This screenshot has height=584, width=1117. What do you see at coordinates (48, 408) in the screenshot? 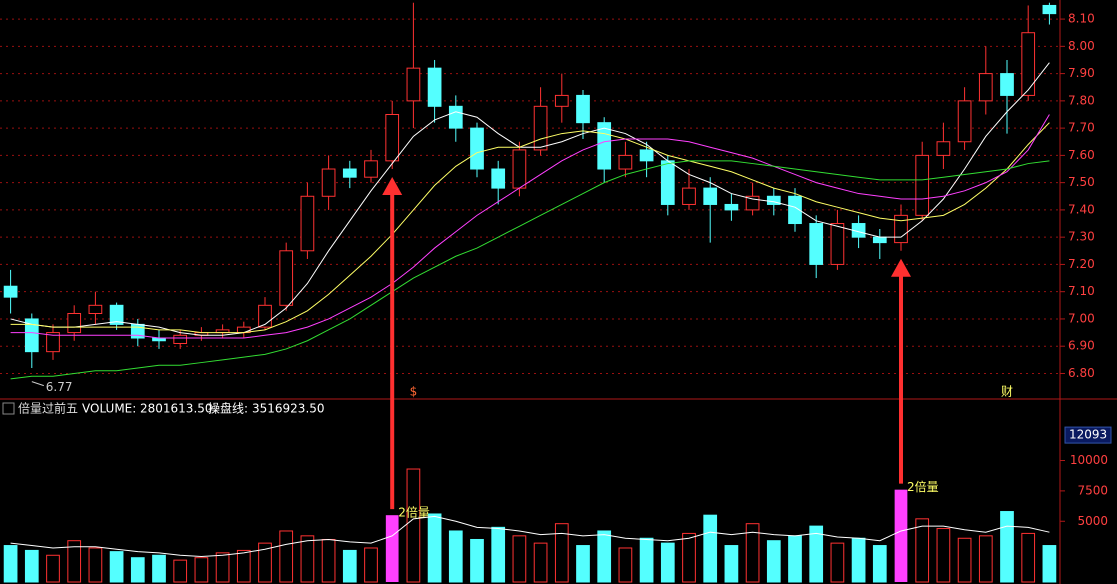
I see `indicator-header: 倍量过前五` at bounding box center [48, 408].